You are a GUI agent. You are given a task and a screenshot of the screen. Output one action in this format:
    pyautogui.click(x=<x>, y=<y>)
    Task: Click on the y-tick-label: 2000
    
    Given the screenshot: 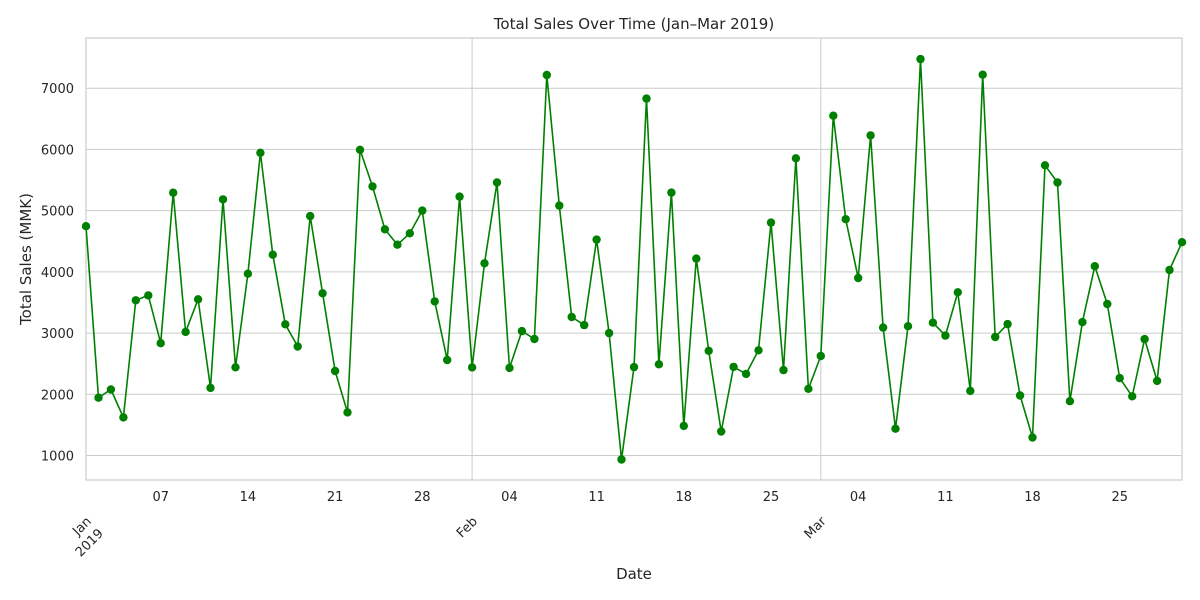 What is the action you would take?
    pyautogui.click(x=57, y=395)
    